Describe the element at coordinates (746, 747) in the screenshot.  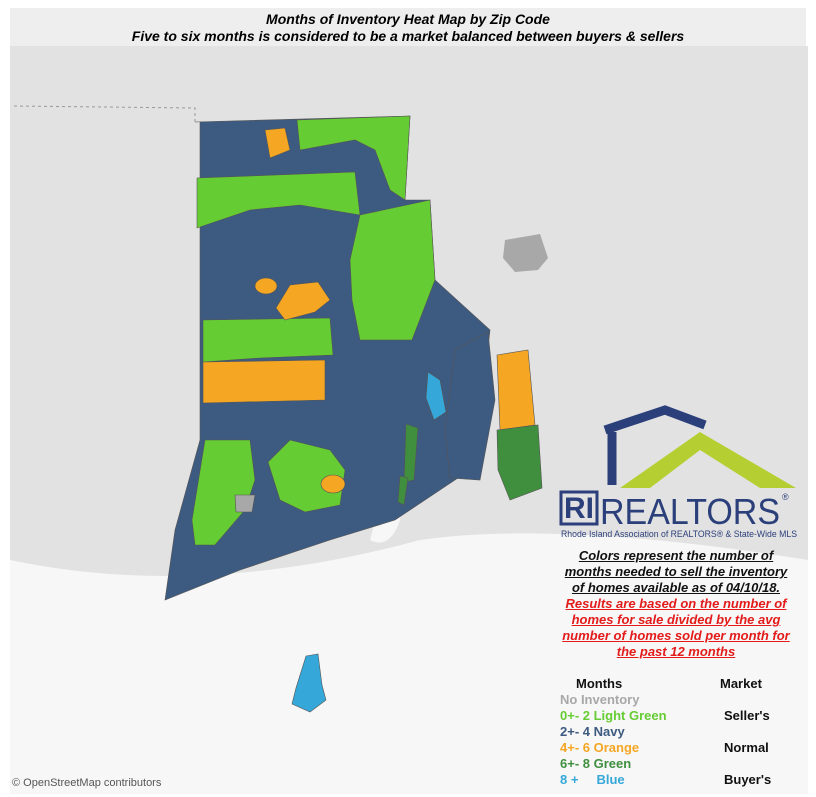
I see `legend-market: Normal` at that location.